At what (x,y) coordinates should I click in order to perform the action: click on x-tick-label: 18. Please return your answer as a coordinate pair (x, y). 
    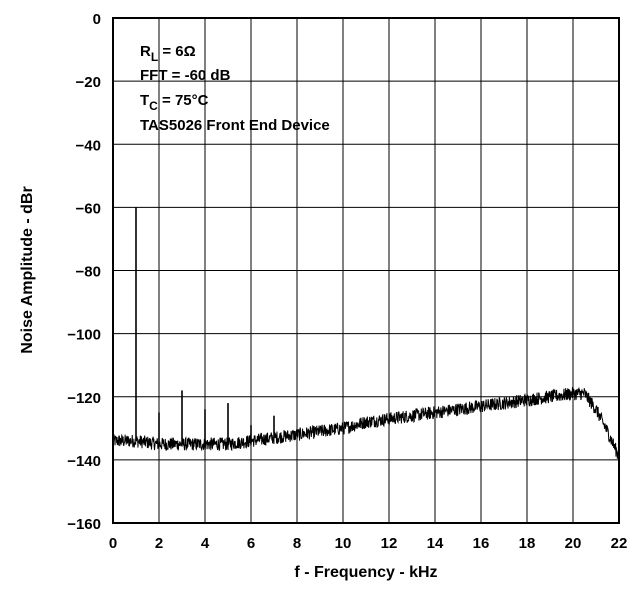
    Looking at the image, I should click on (527, 543).